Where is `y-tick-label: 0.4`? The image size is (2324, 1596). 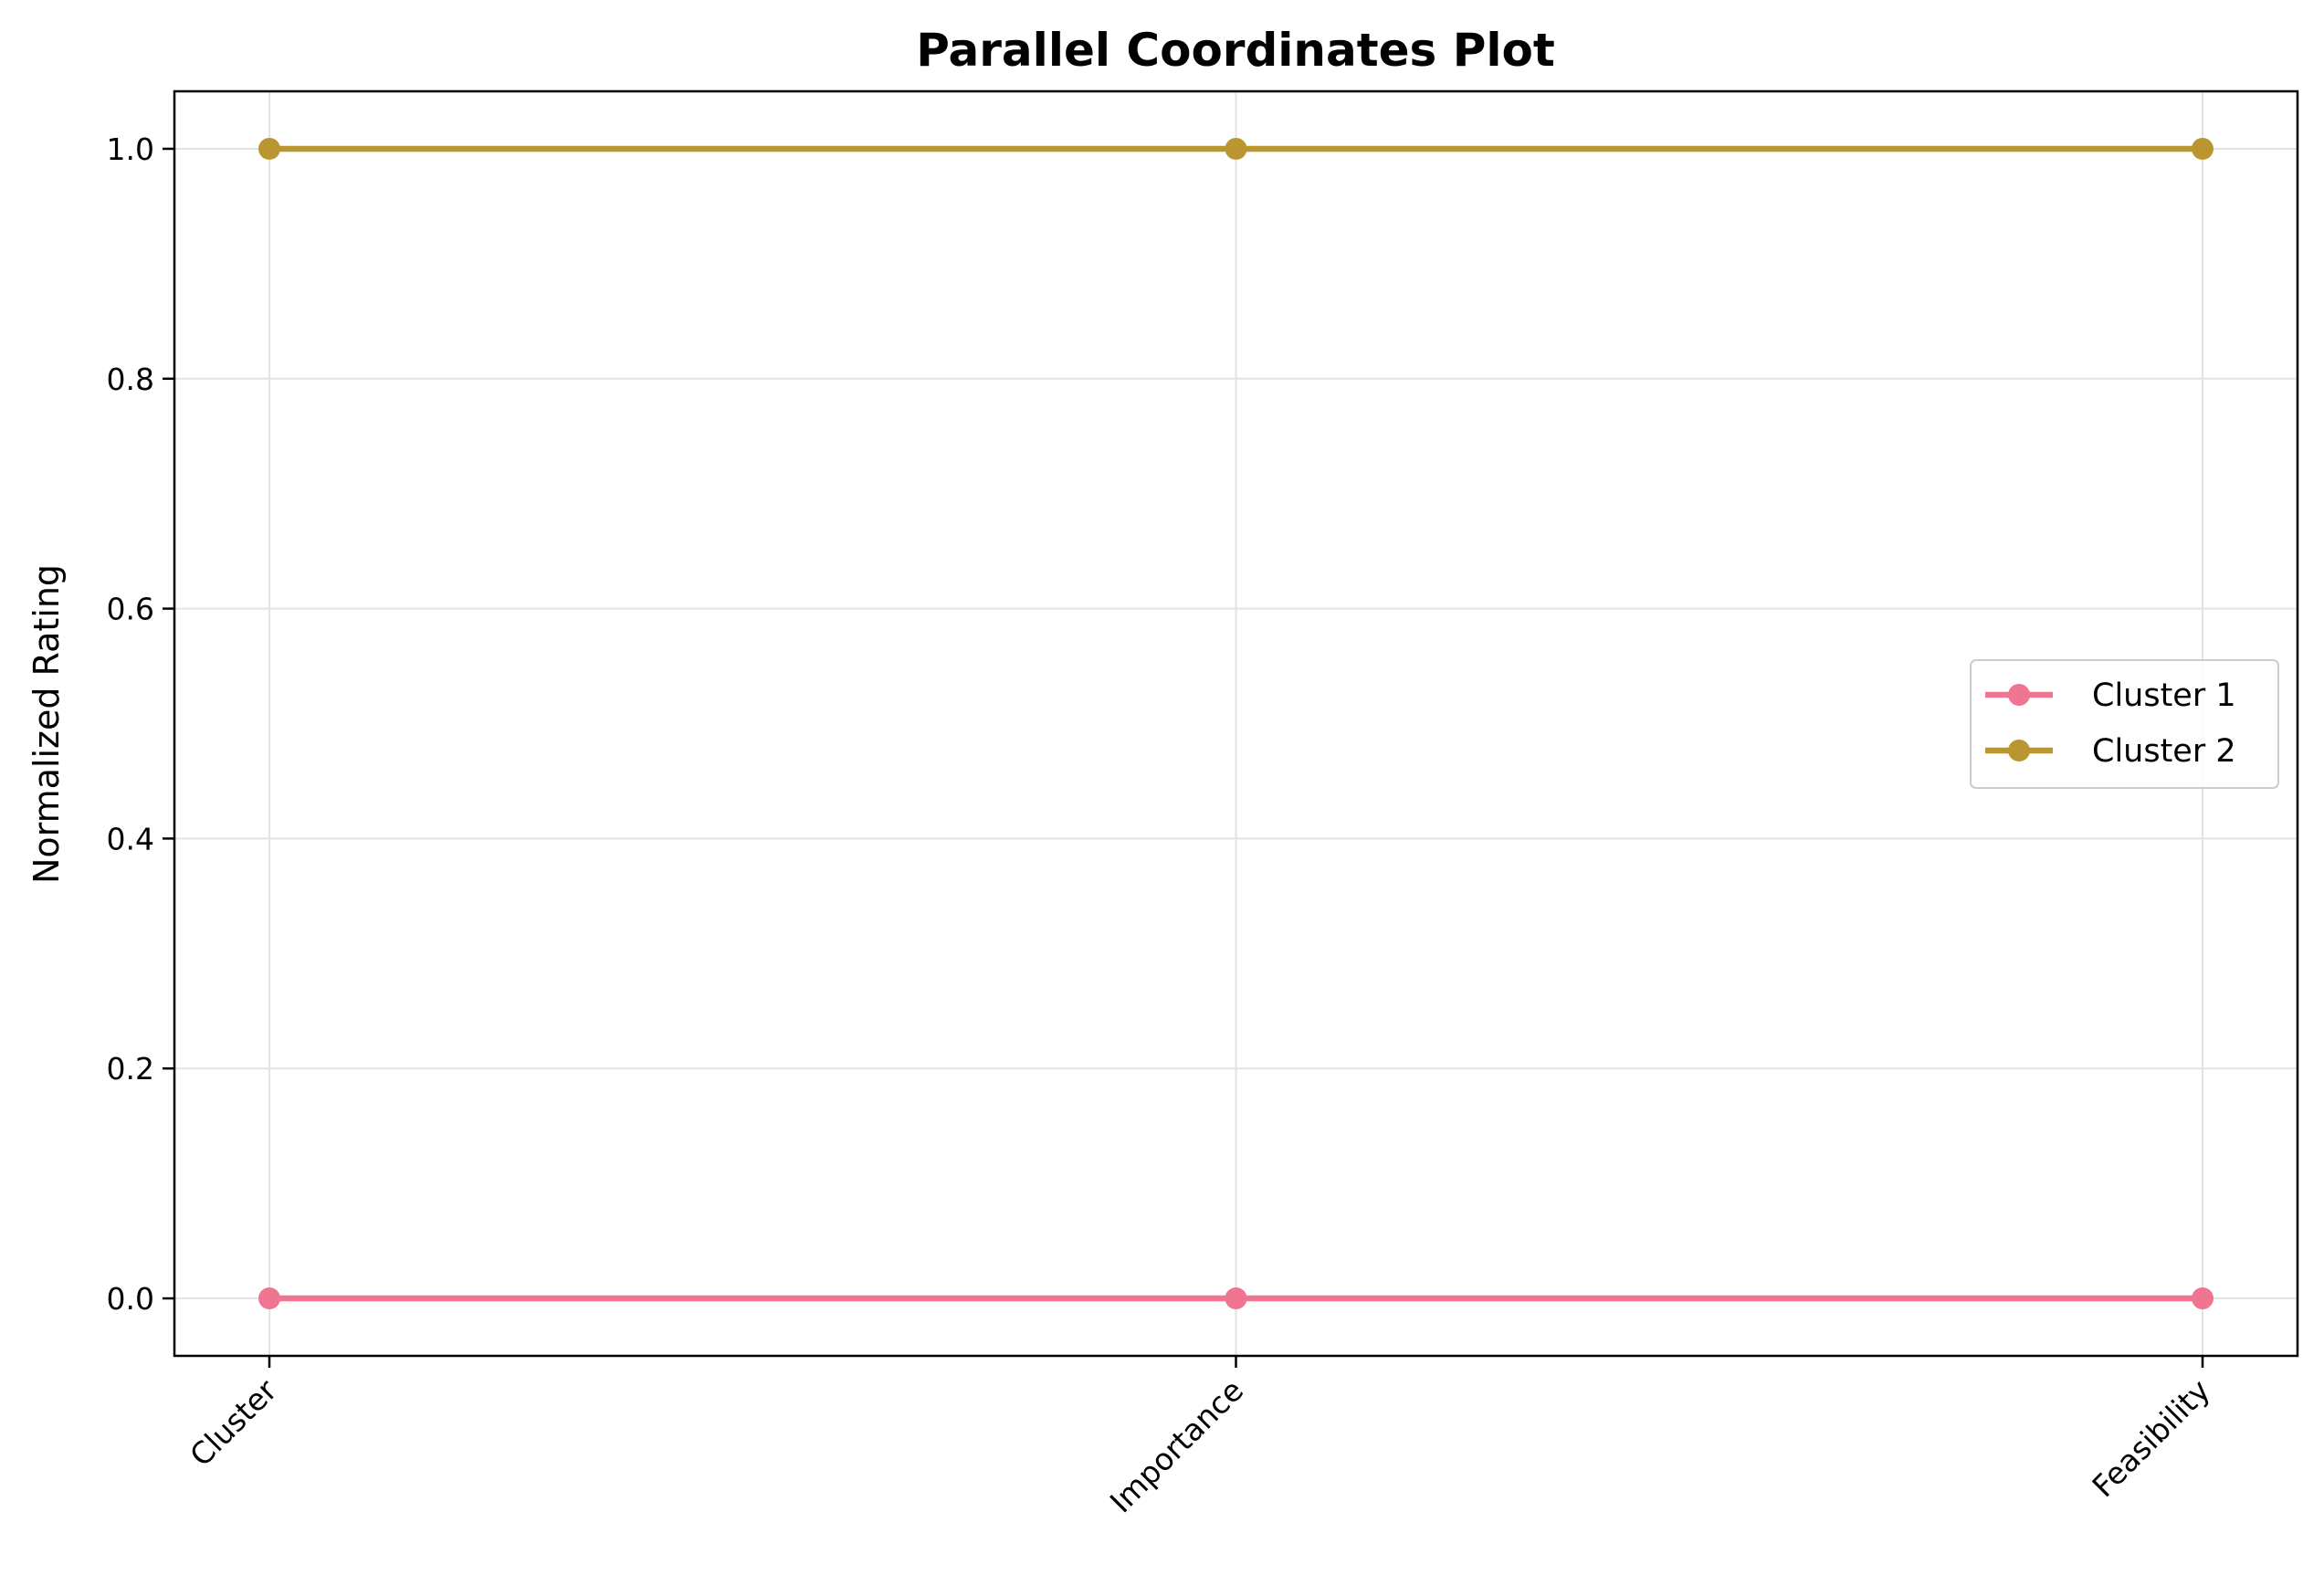 y-tick-label: 0.4 is located at coordinates (130, 838).